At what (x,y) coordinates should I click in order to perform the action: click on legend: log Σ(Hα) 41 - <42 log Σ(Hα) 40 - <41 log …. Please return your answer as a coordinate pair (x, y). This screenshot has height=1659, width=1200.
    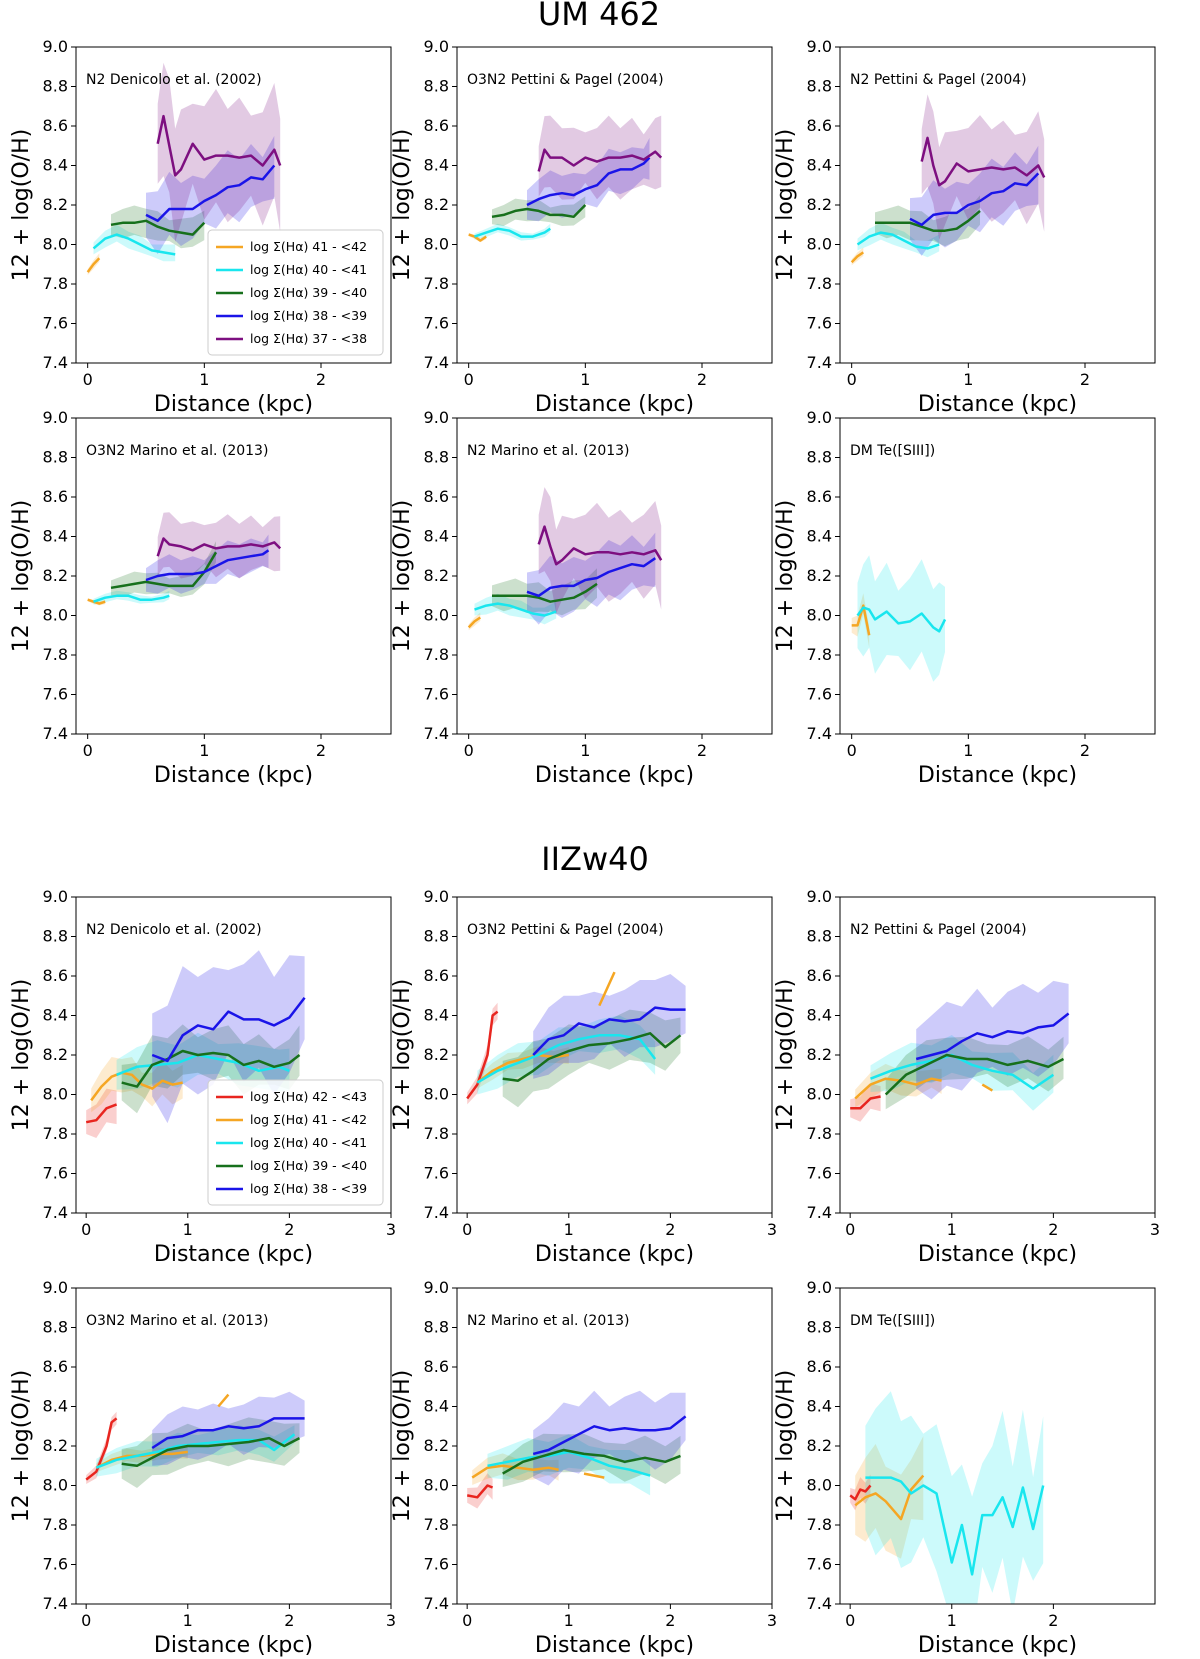
    Looking at the image, I should click on (295, 292).